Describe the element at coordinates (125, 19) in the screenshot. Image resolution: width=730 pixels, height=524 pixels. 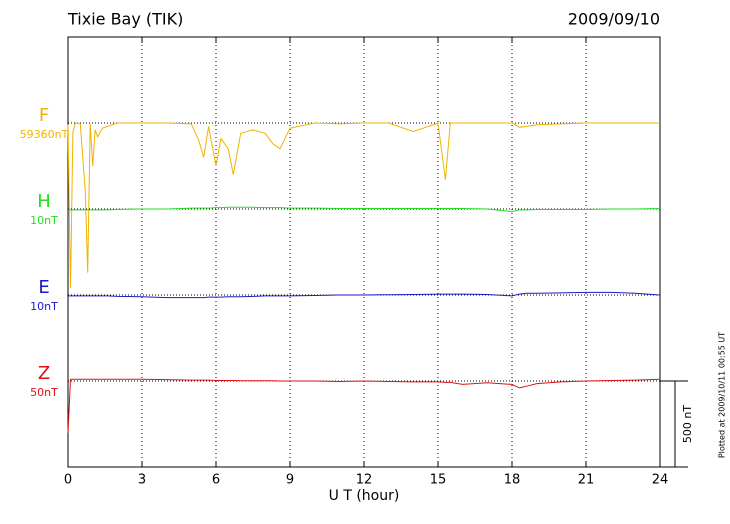
I see `chart-title: Tixie Bay (TIK)` at that location.